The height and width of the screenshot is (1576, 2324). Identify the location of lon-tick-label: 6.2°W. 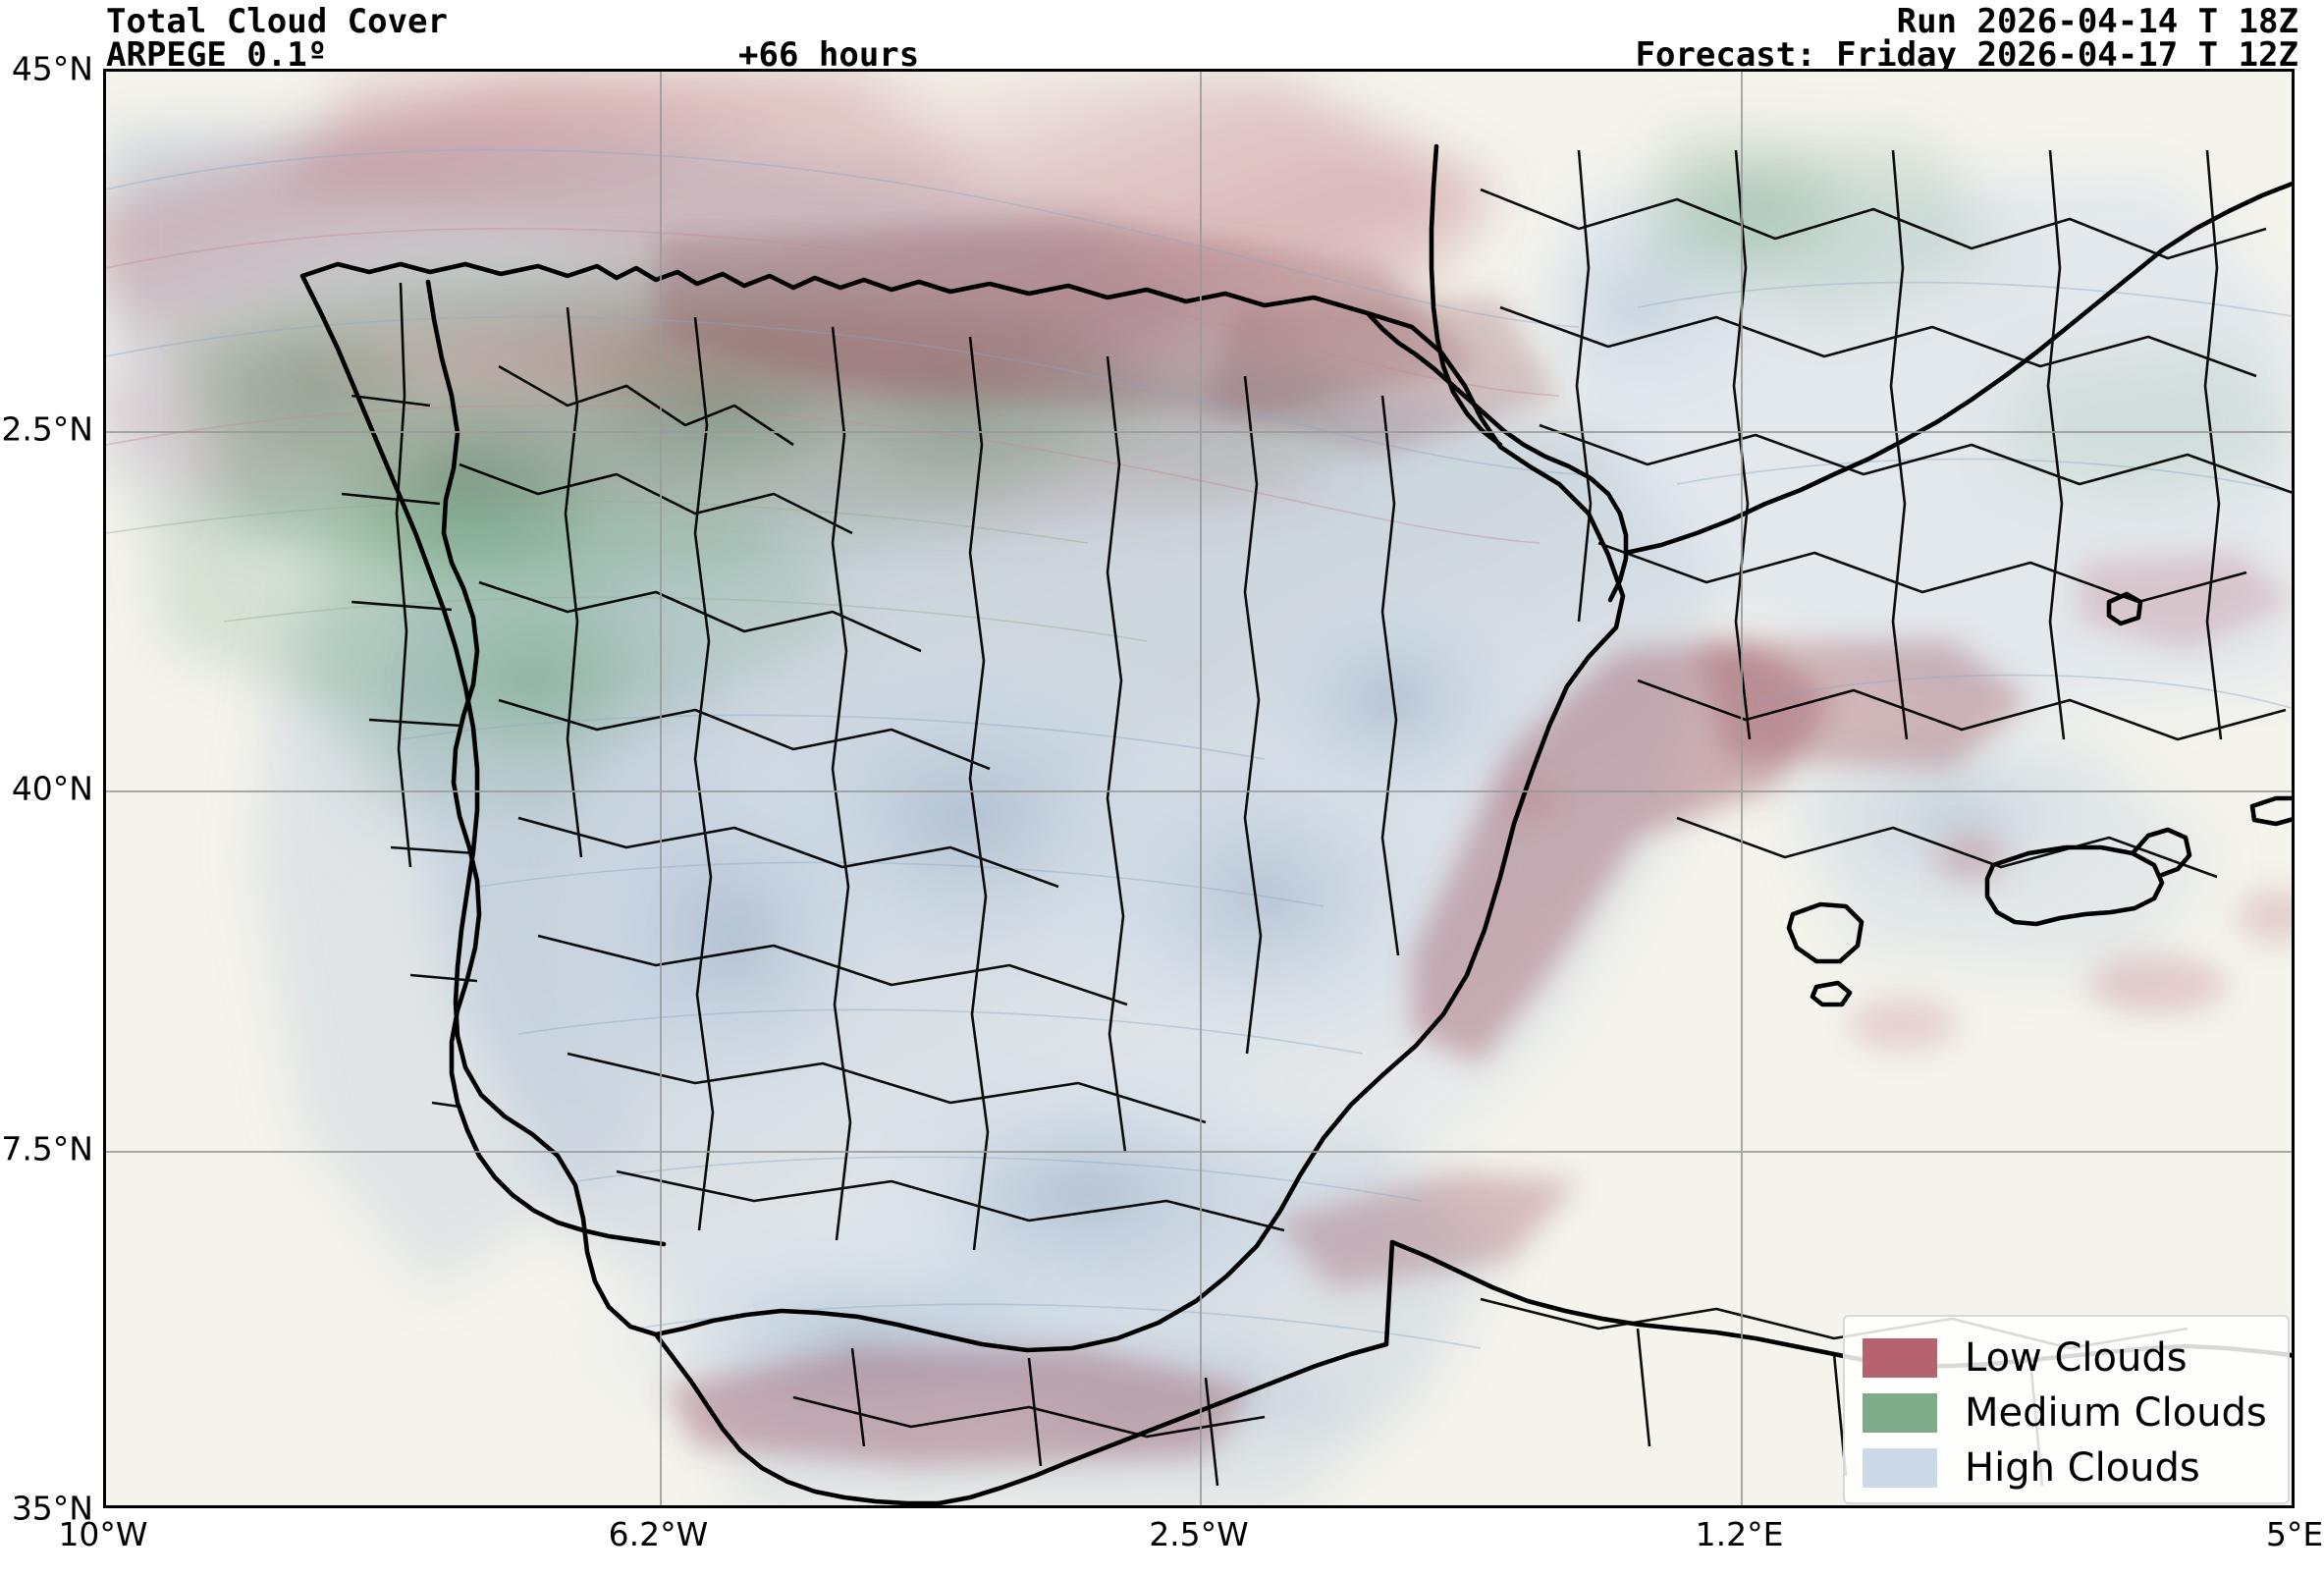
(658, 1534).